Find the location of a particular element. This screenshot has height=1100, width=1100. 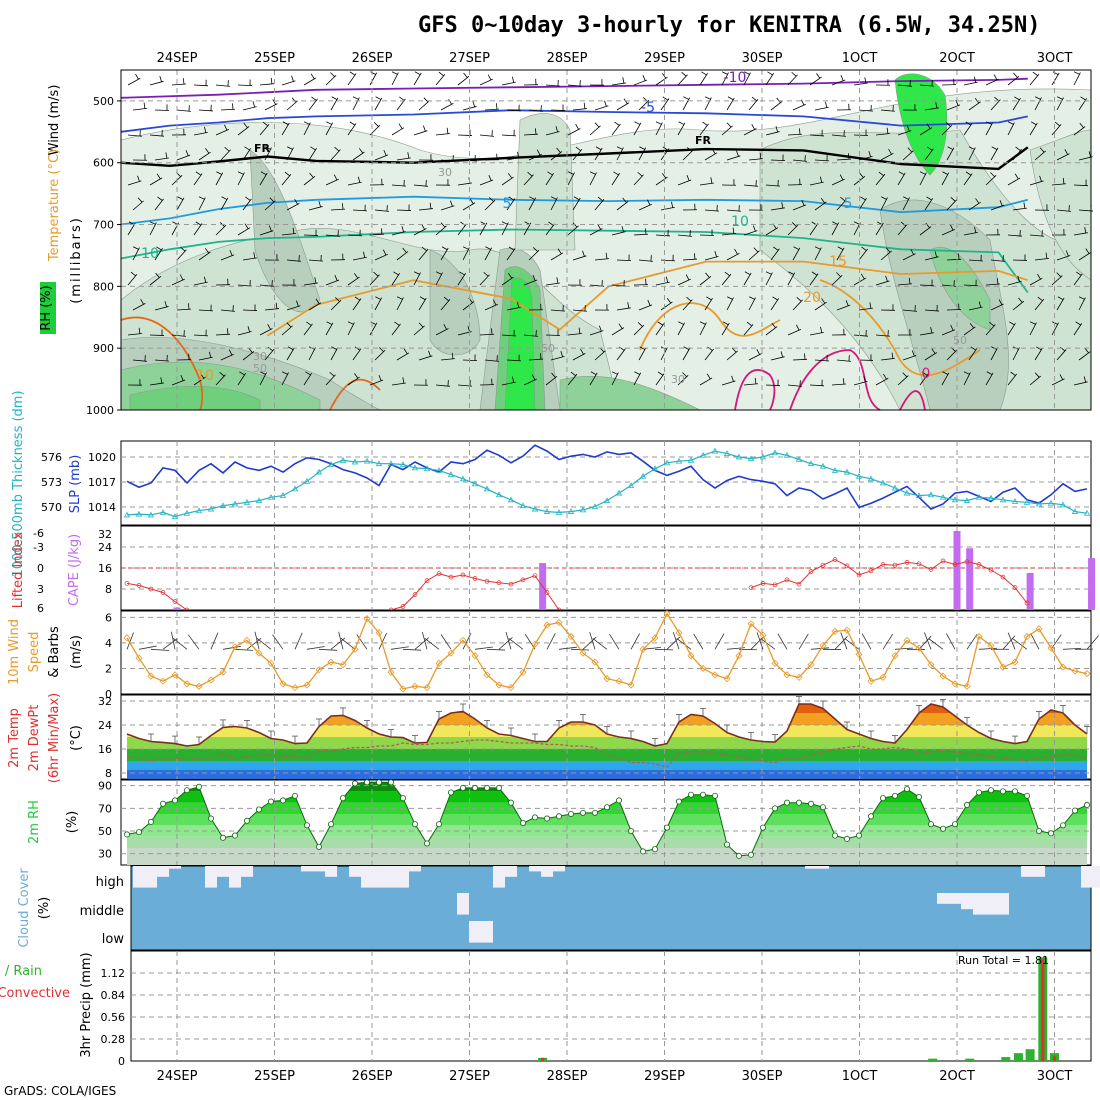

contour-label: FR is located at coordinates (262, 148).